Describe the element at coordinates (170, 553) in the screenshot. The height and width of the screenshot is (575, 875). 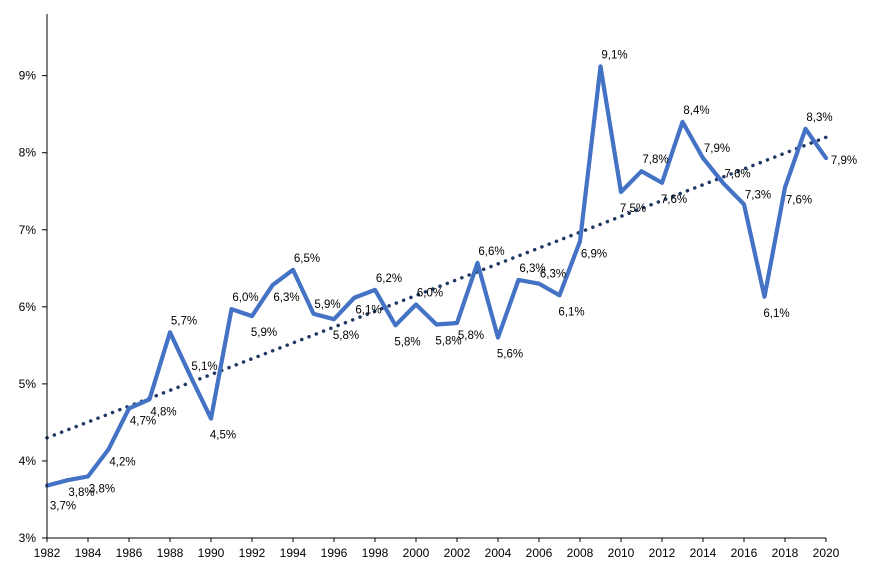
I see `x-tick-label: 1988` at that location.